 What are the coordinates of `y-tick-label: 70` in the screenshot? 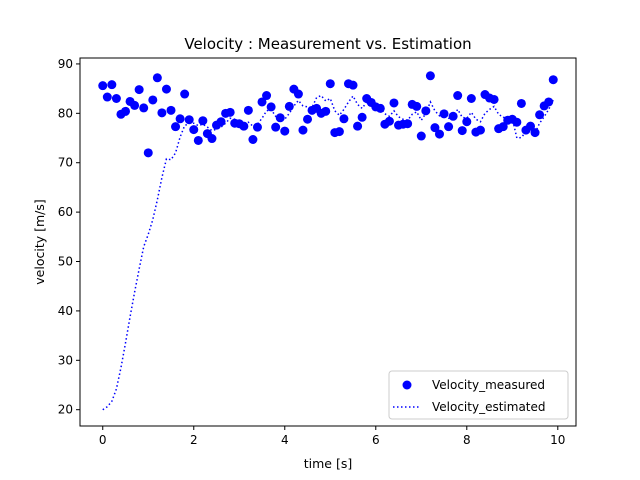 It's located at (65, 163).